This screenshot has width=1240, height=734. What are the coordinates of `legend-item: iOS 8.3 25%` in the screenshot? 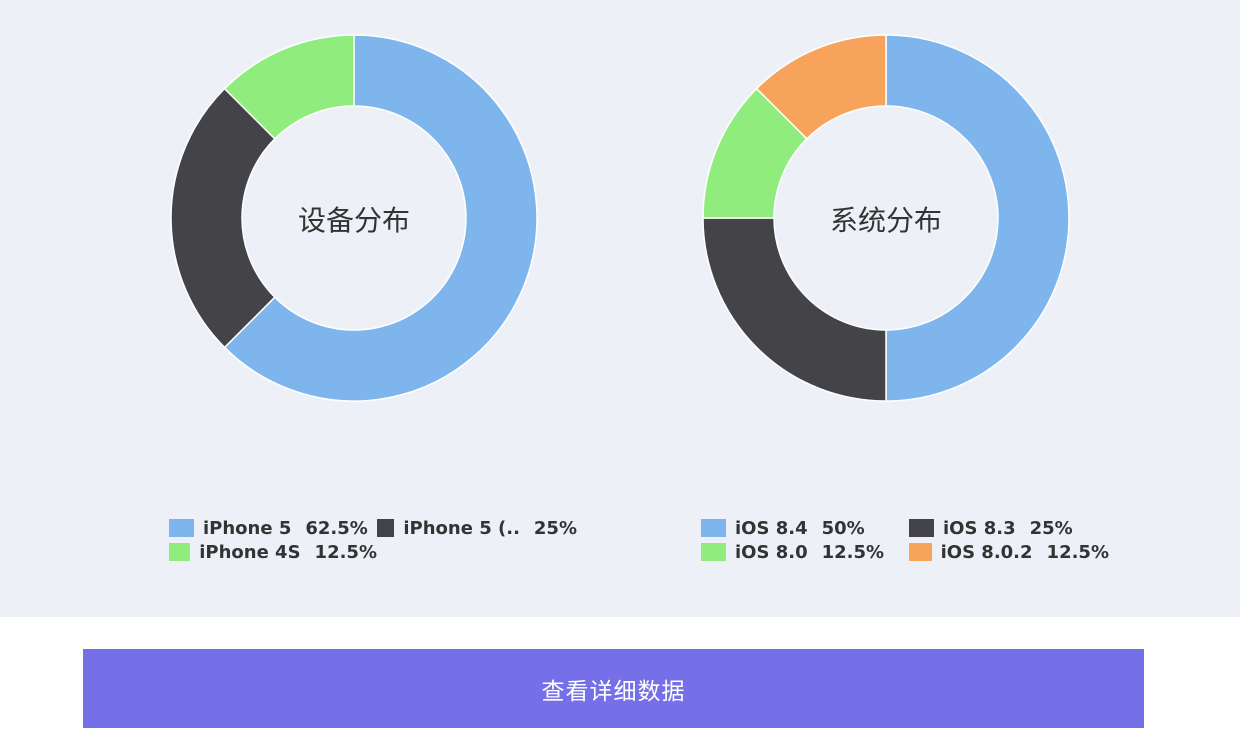 It's located at (1009, 528).